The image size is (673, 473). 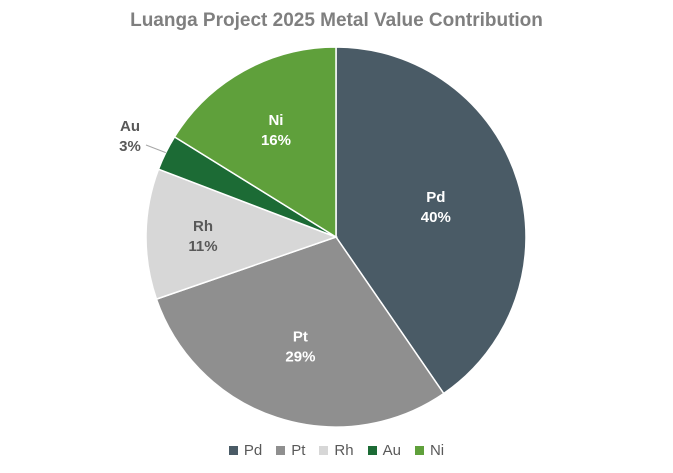 I want to click on legend-label: Rh, so click(x=344, y=450).